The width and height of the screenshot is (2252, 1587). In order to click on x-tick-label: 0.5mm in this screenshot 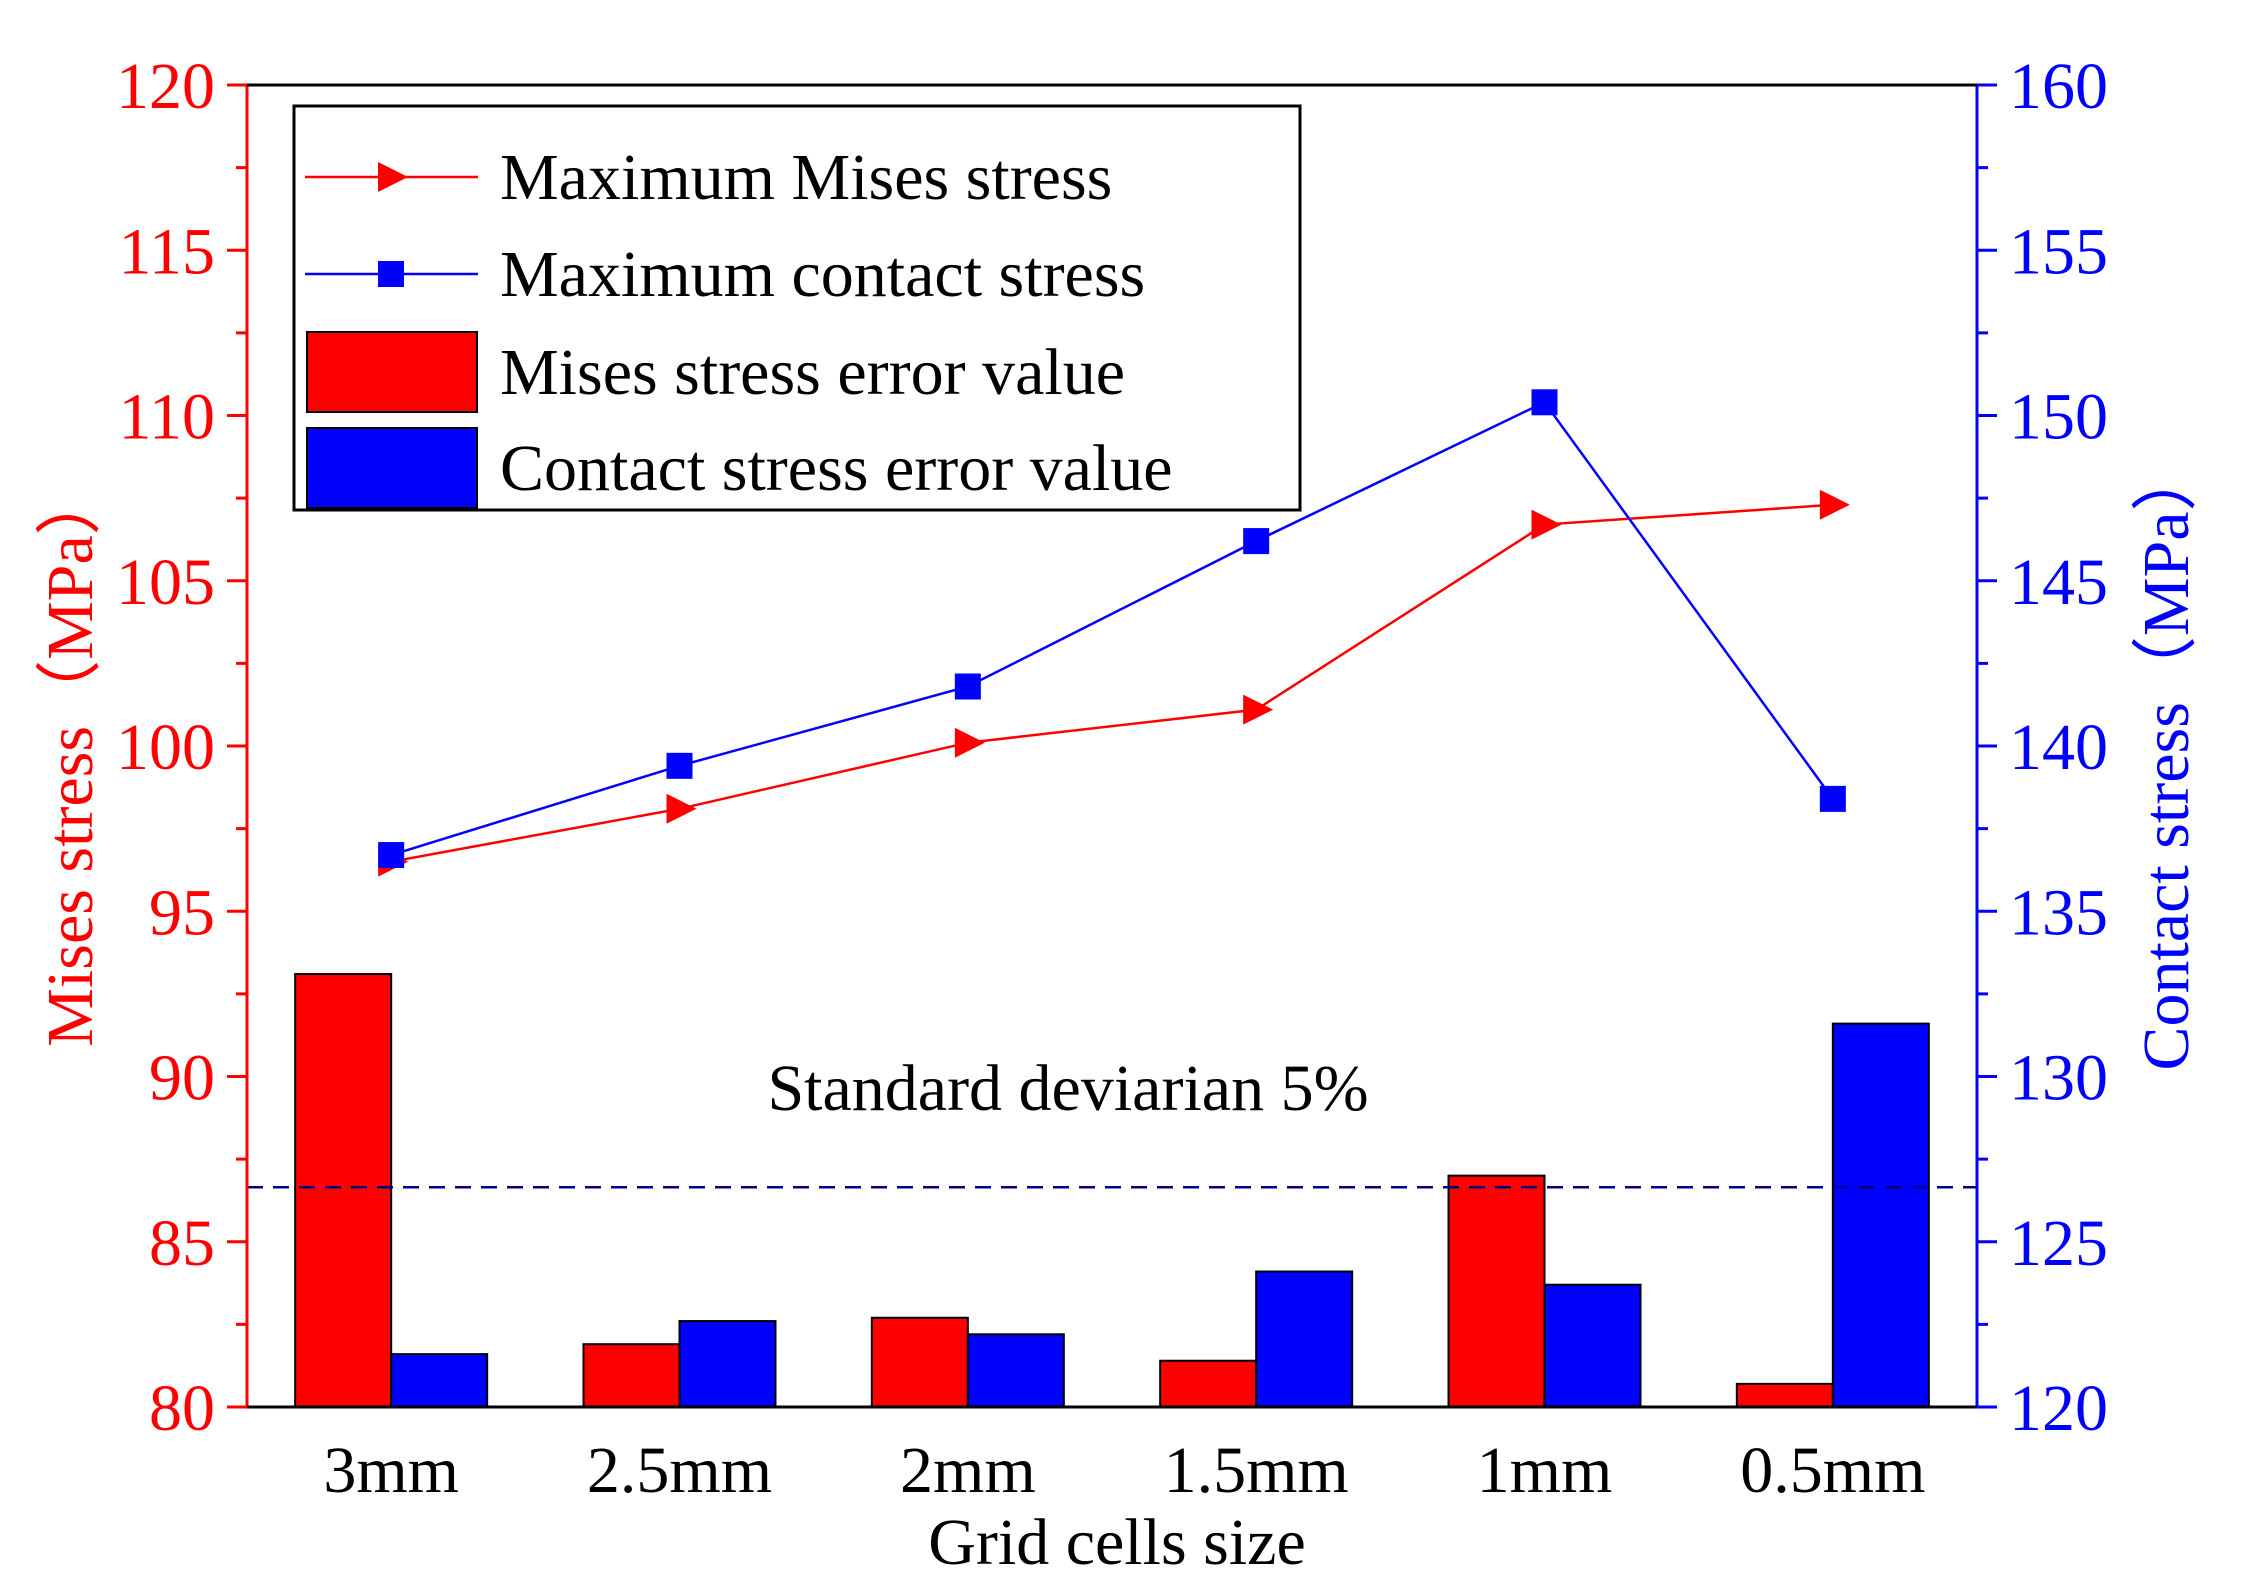, I will do `click(1832, 1470)`.